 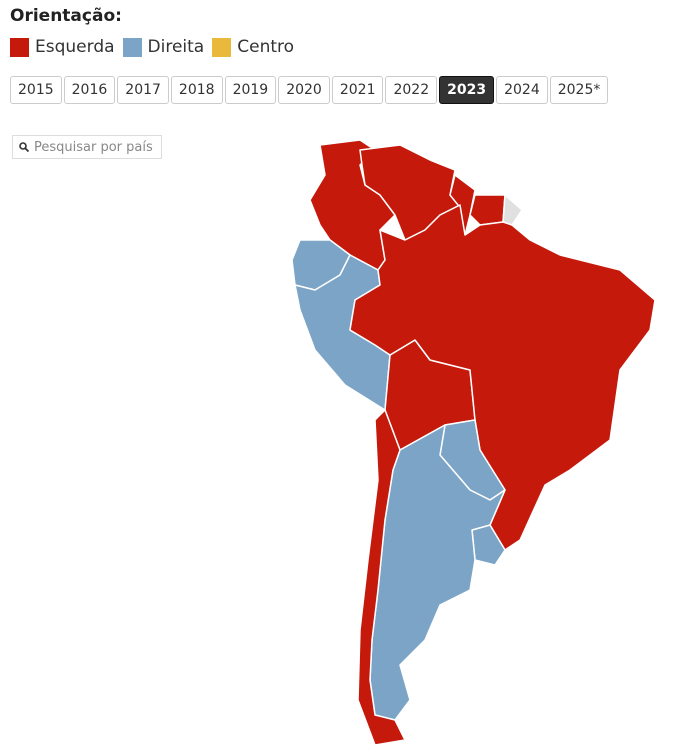 What do you see at coordinates (250, 90) in the screenshot?
I see `year-button: 2019` at bounding box center [250, 90].